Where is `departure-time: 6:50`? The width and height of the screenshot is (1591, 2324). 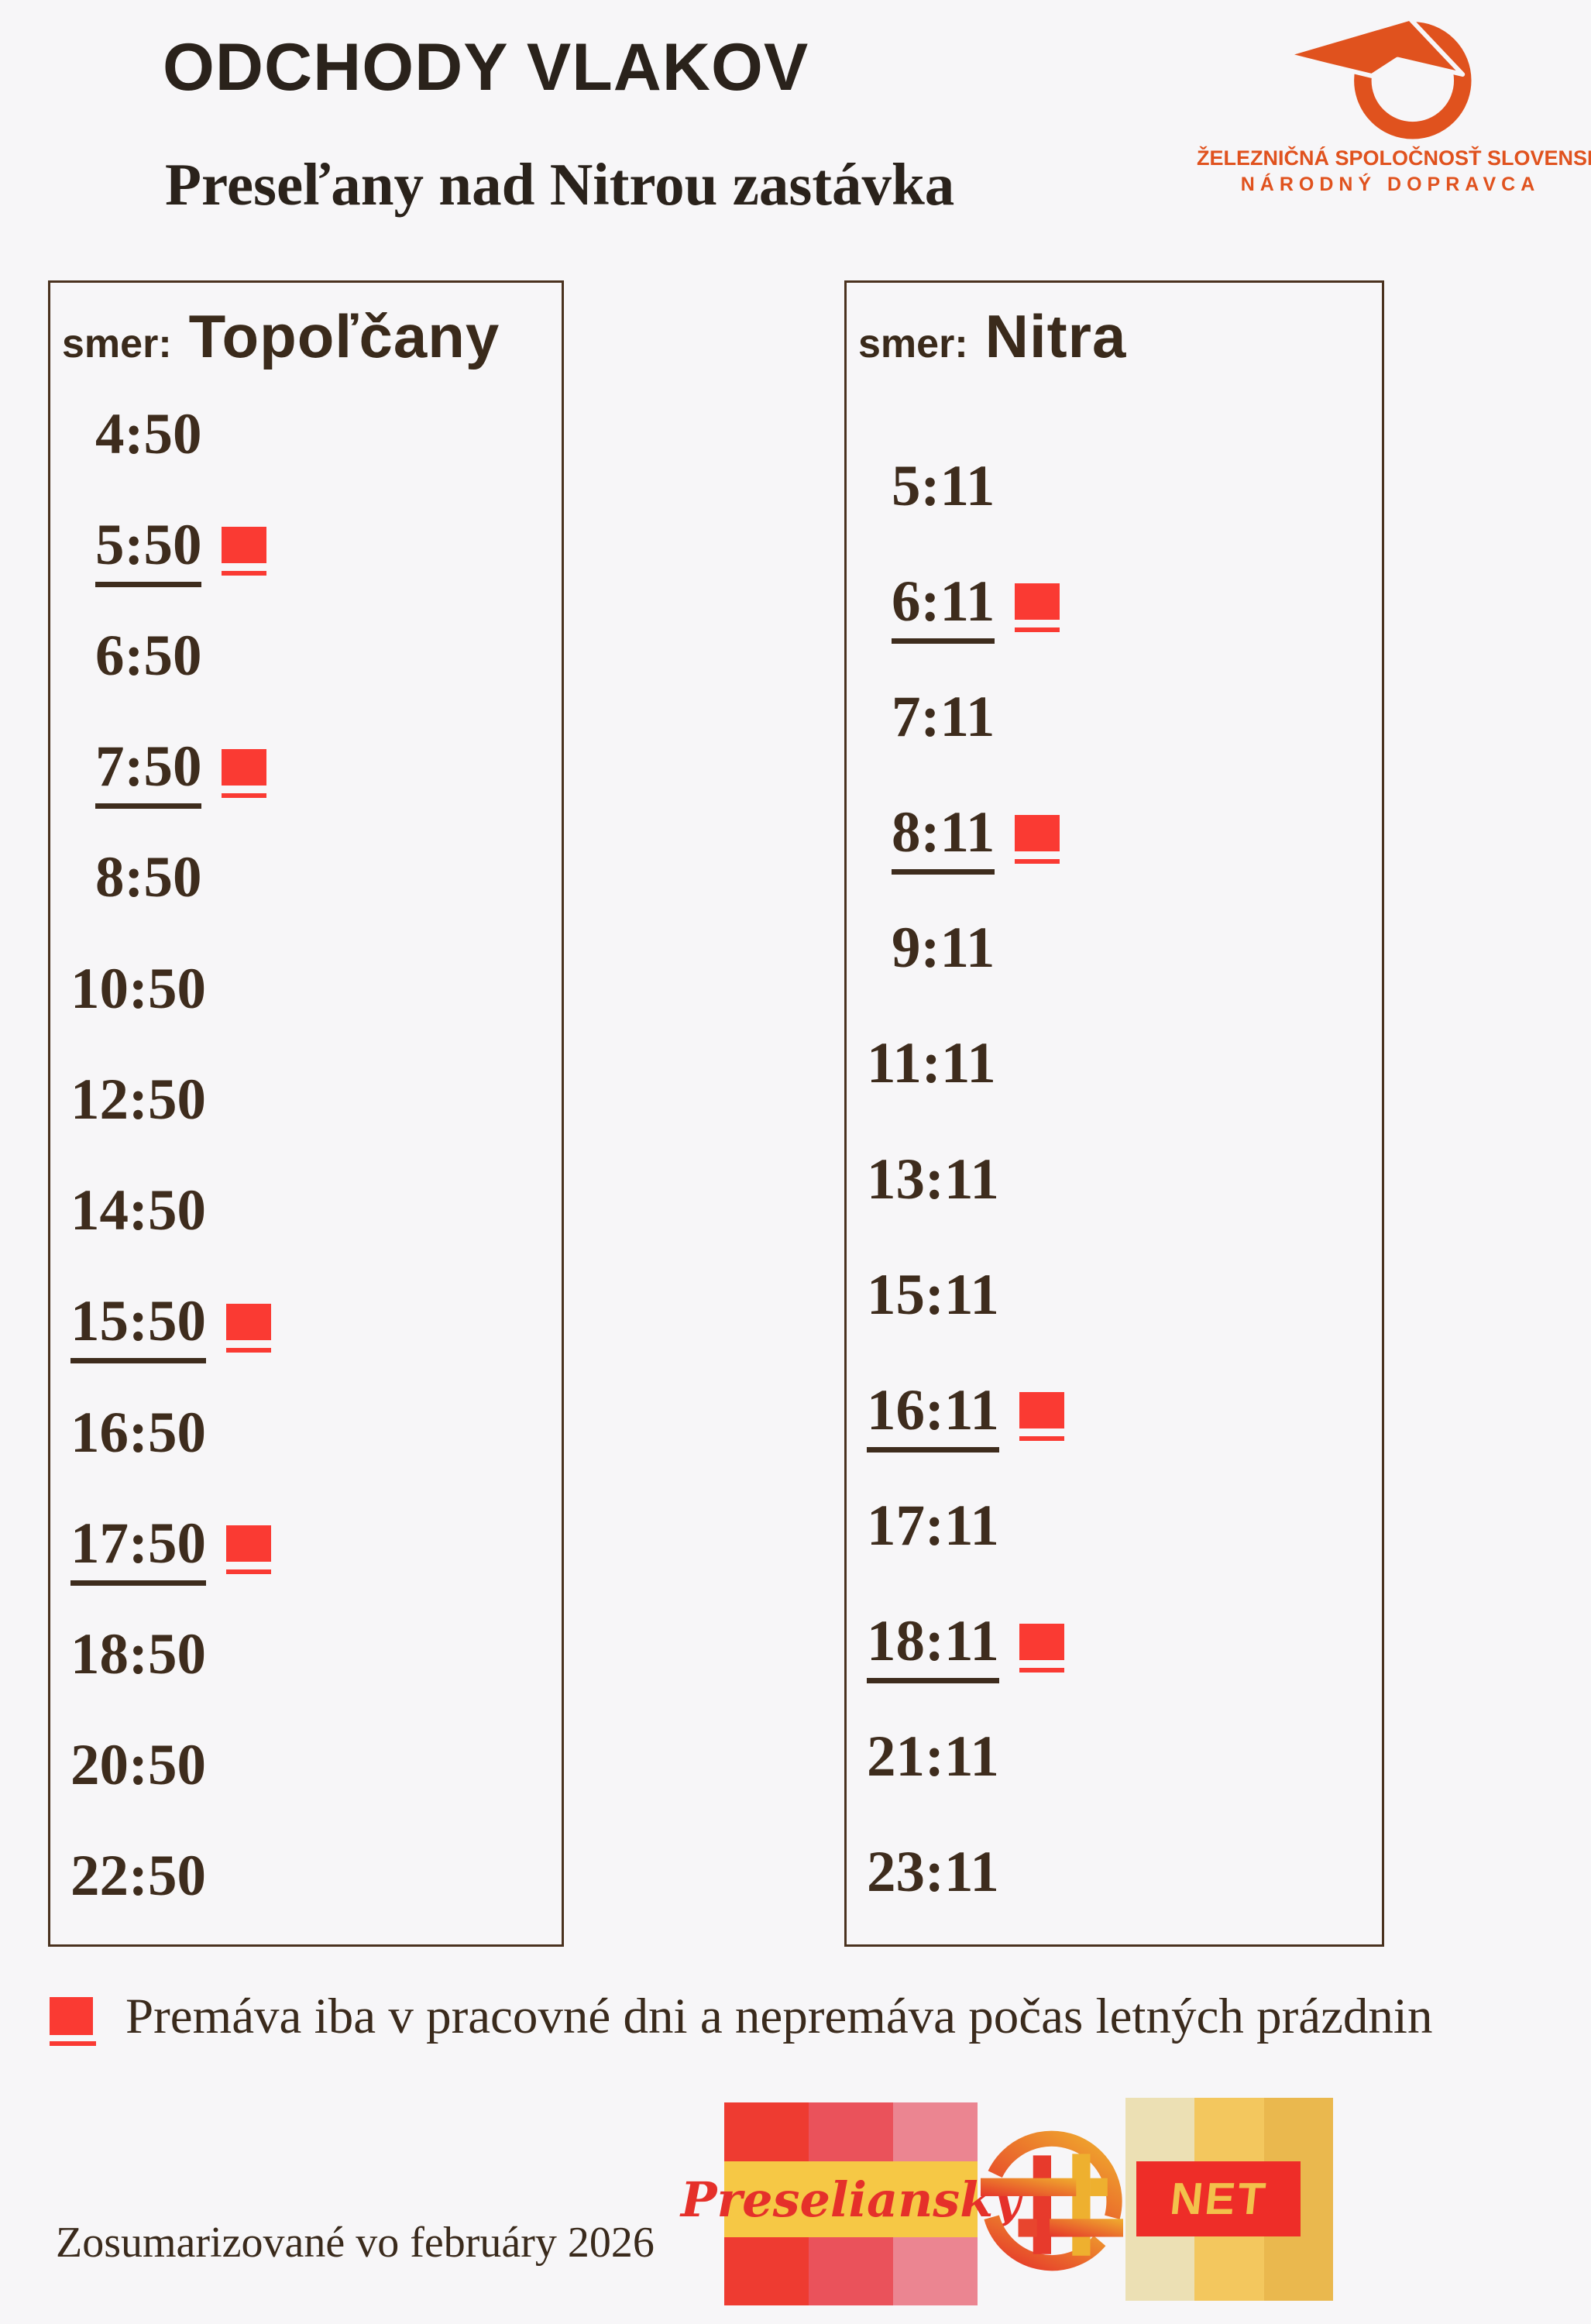 departure-time: 6:50 is located at coordinates (148, 656).